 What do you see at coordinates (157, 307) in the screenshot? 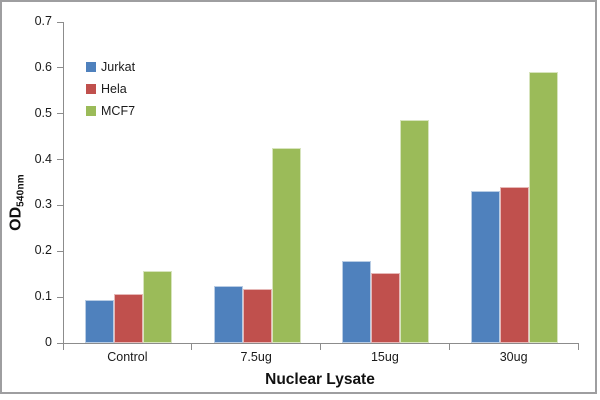
I see `bar-mcf7-control` at bounding box center [157, 307].